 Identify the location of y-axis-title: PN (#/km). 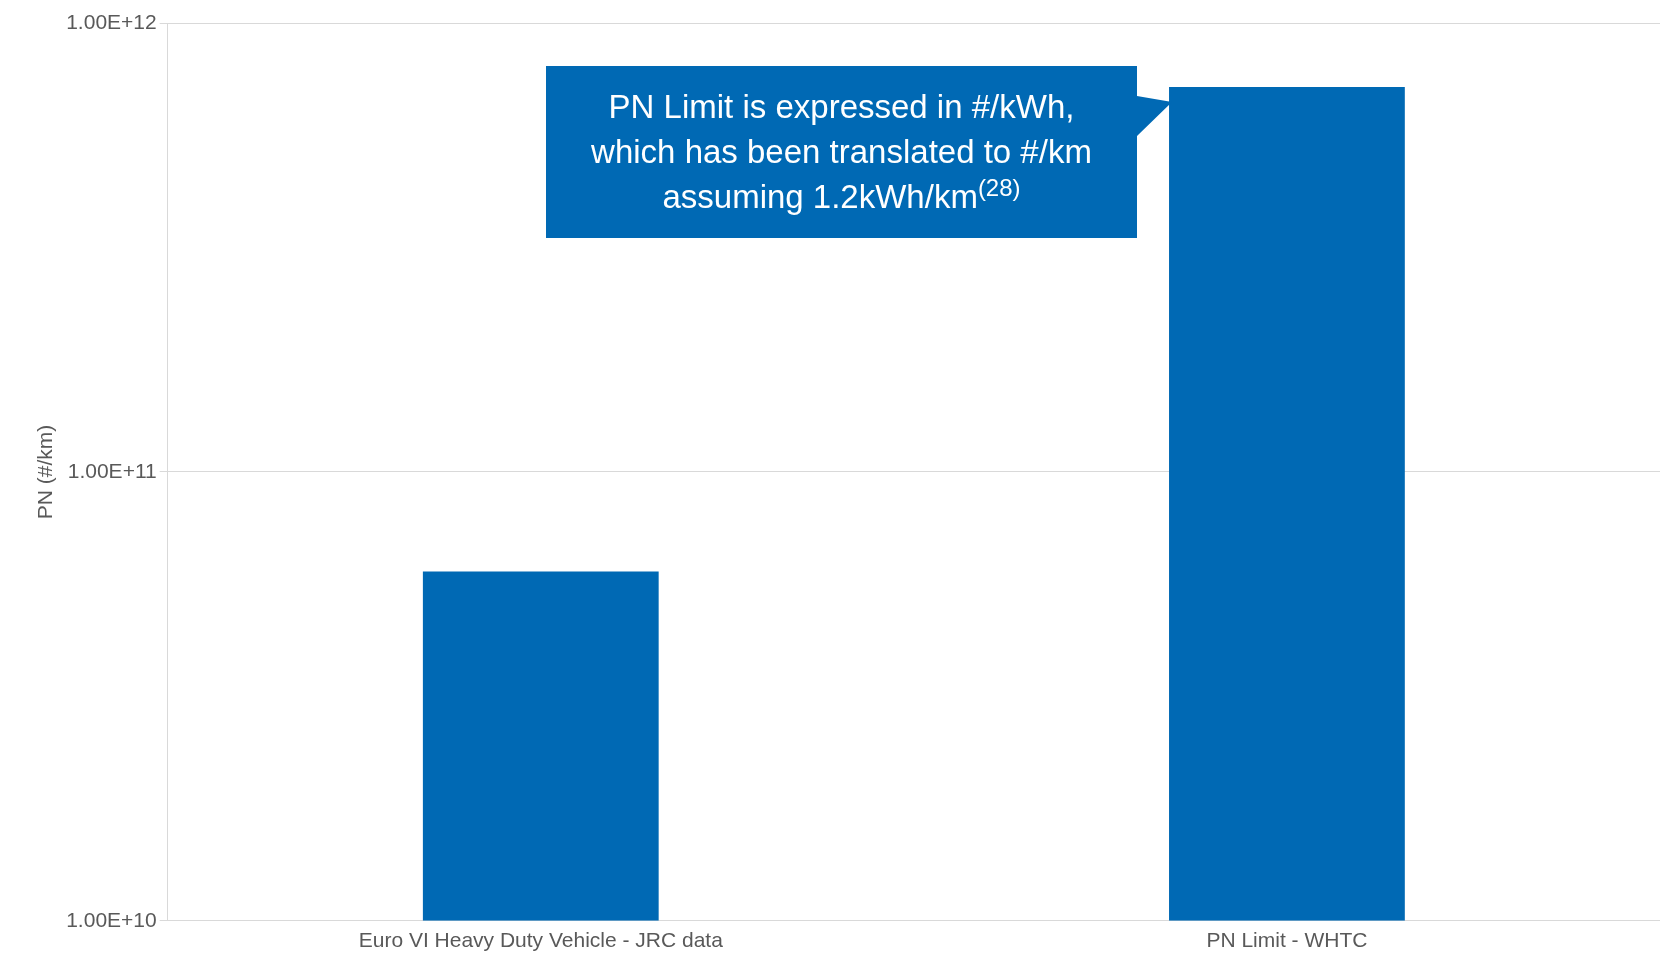
(45, 472).